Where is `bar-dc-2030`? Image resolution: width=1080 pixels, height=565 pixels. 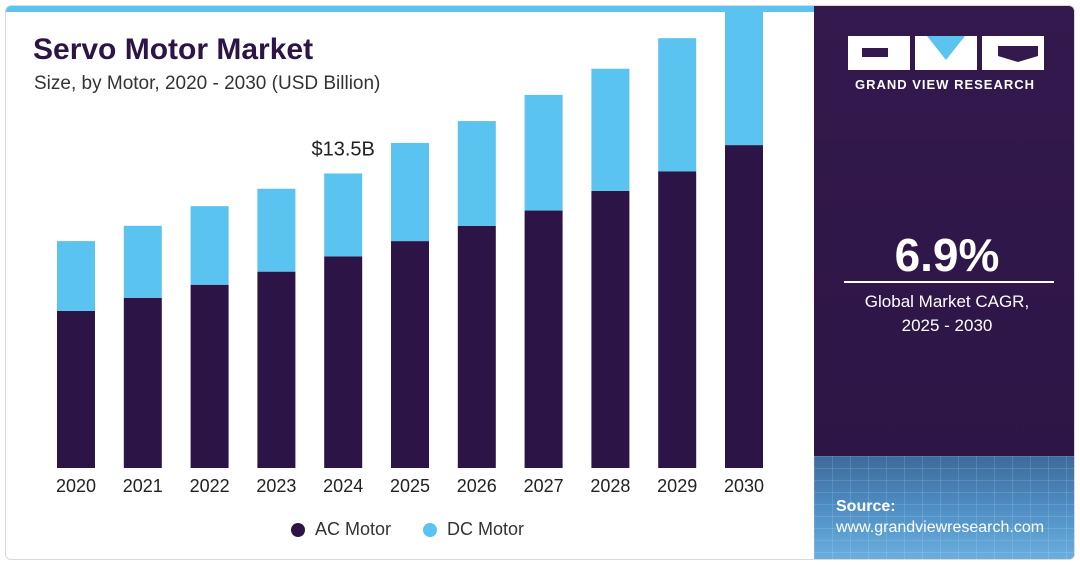 bar-dc-2030 is located at coordinates (744, 76).